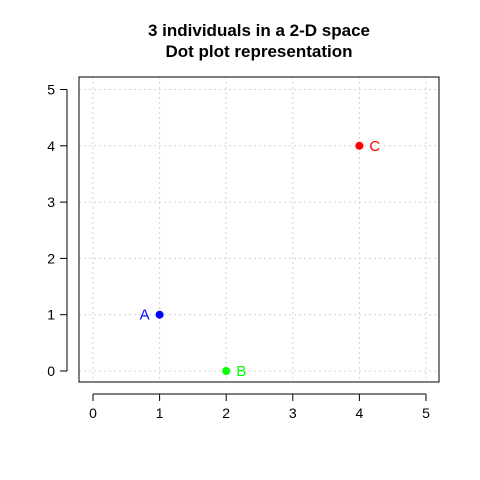  What do you see at coordinates (426, 413) in the screenshot?
I see `x-tick-label-5: 5` at bounding box center [426, 413].